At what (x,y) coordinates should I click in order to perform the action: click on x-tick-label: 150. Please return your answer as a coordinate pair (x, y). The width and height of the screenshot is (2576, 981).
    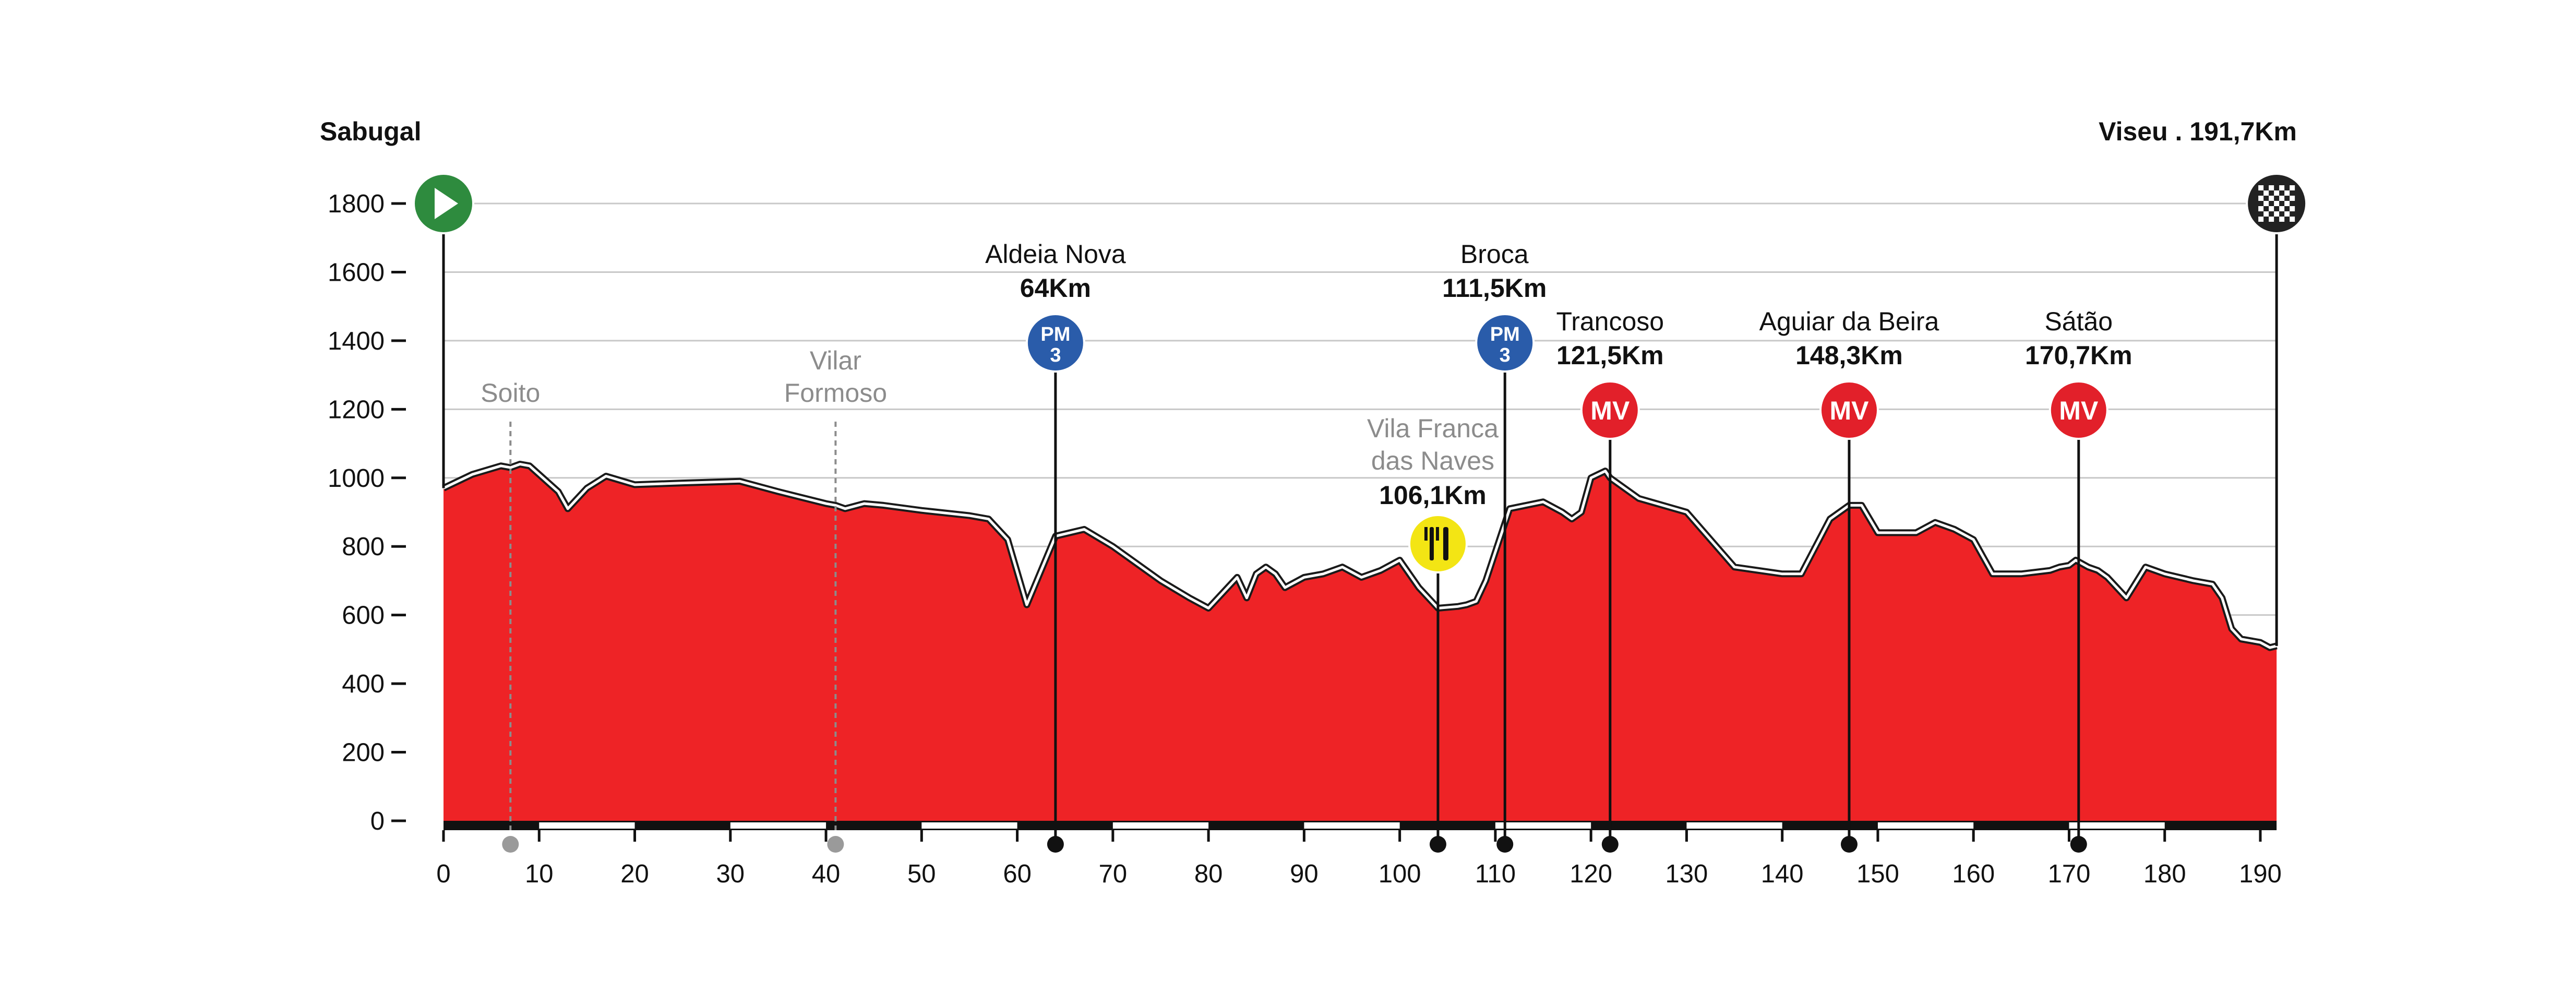
    Looking at the image, I should click on (1877, 874).